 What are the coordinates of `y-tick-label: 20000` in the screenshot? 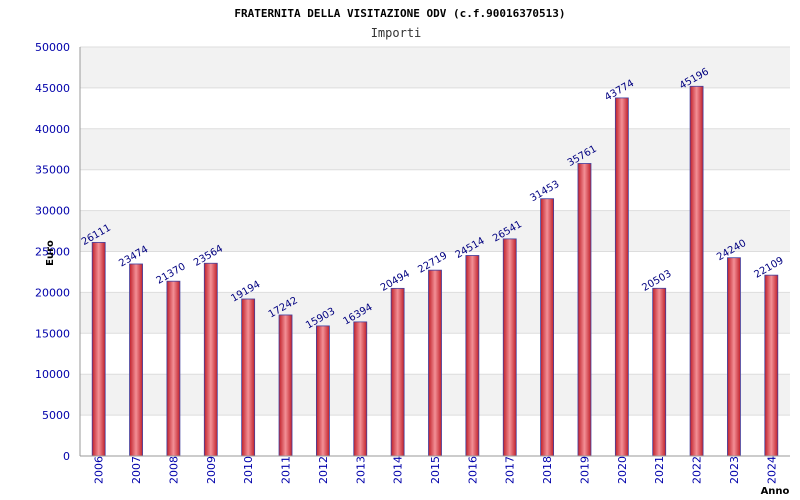 It's located at (52, 292).